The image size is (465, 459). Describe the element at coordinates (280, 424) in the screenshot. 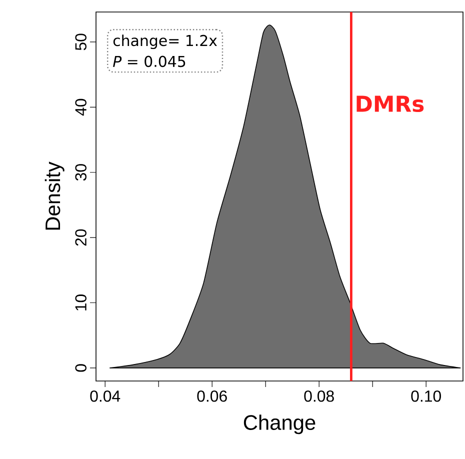

I see `x-axis-title: Change` at that location.